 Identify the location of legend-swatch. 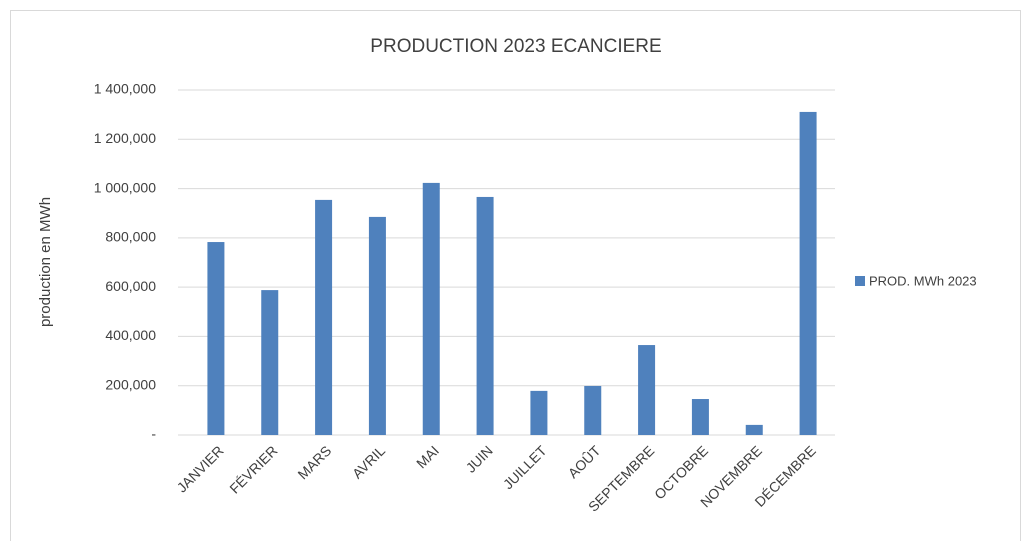
(860, 281).